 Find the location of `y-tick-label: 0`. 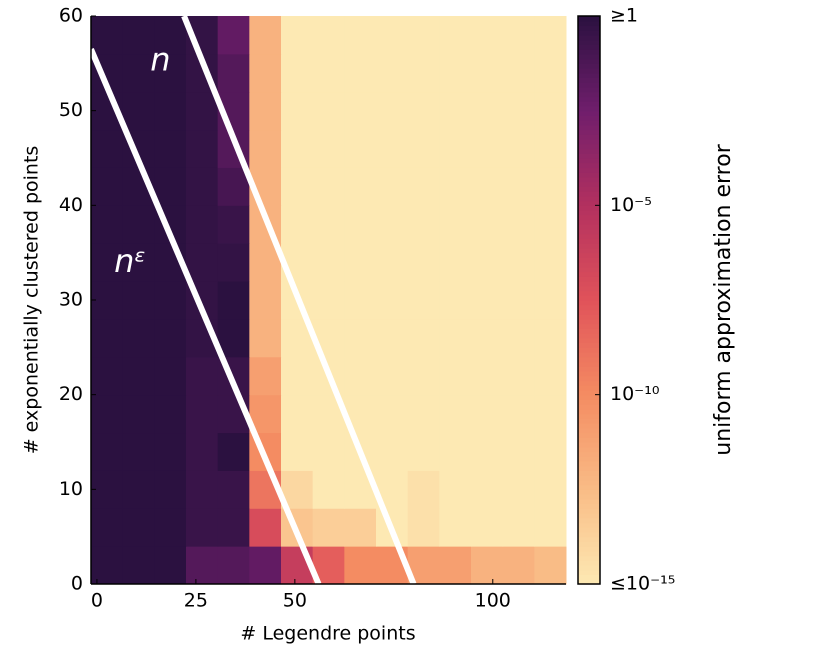

y-tick-label: 0 is located at coordinates (77, 584).